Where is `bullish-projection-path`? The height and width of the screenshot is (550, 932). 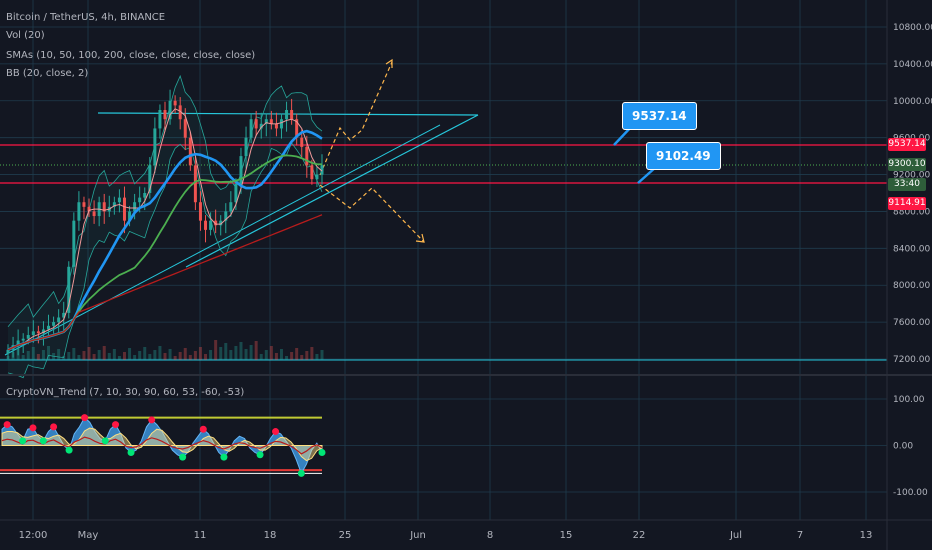 bullish-projection-path is located at coordinates (356, 118).